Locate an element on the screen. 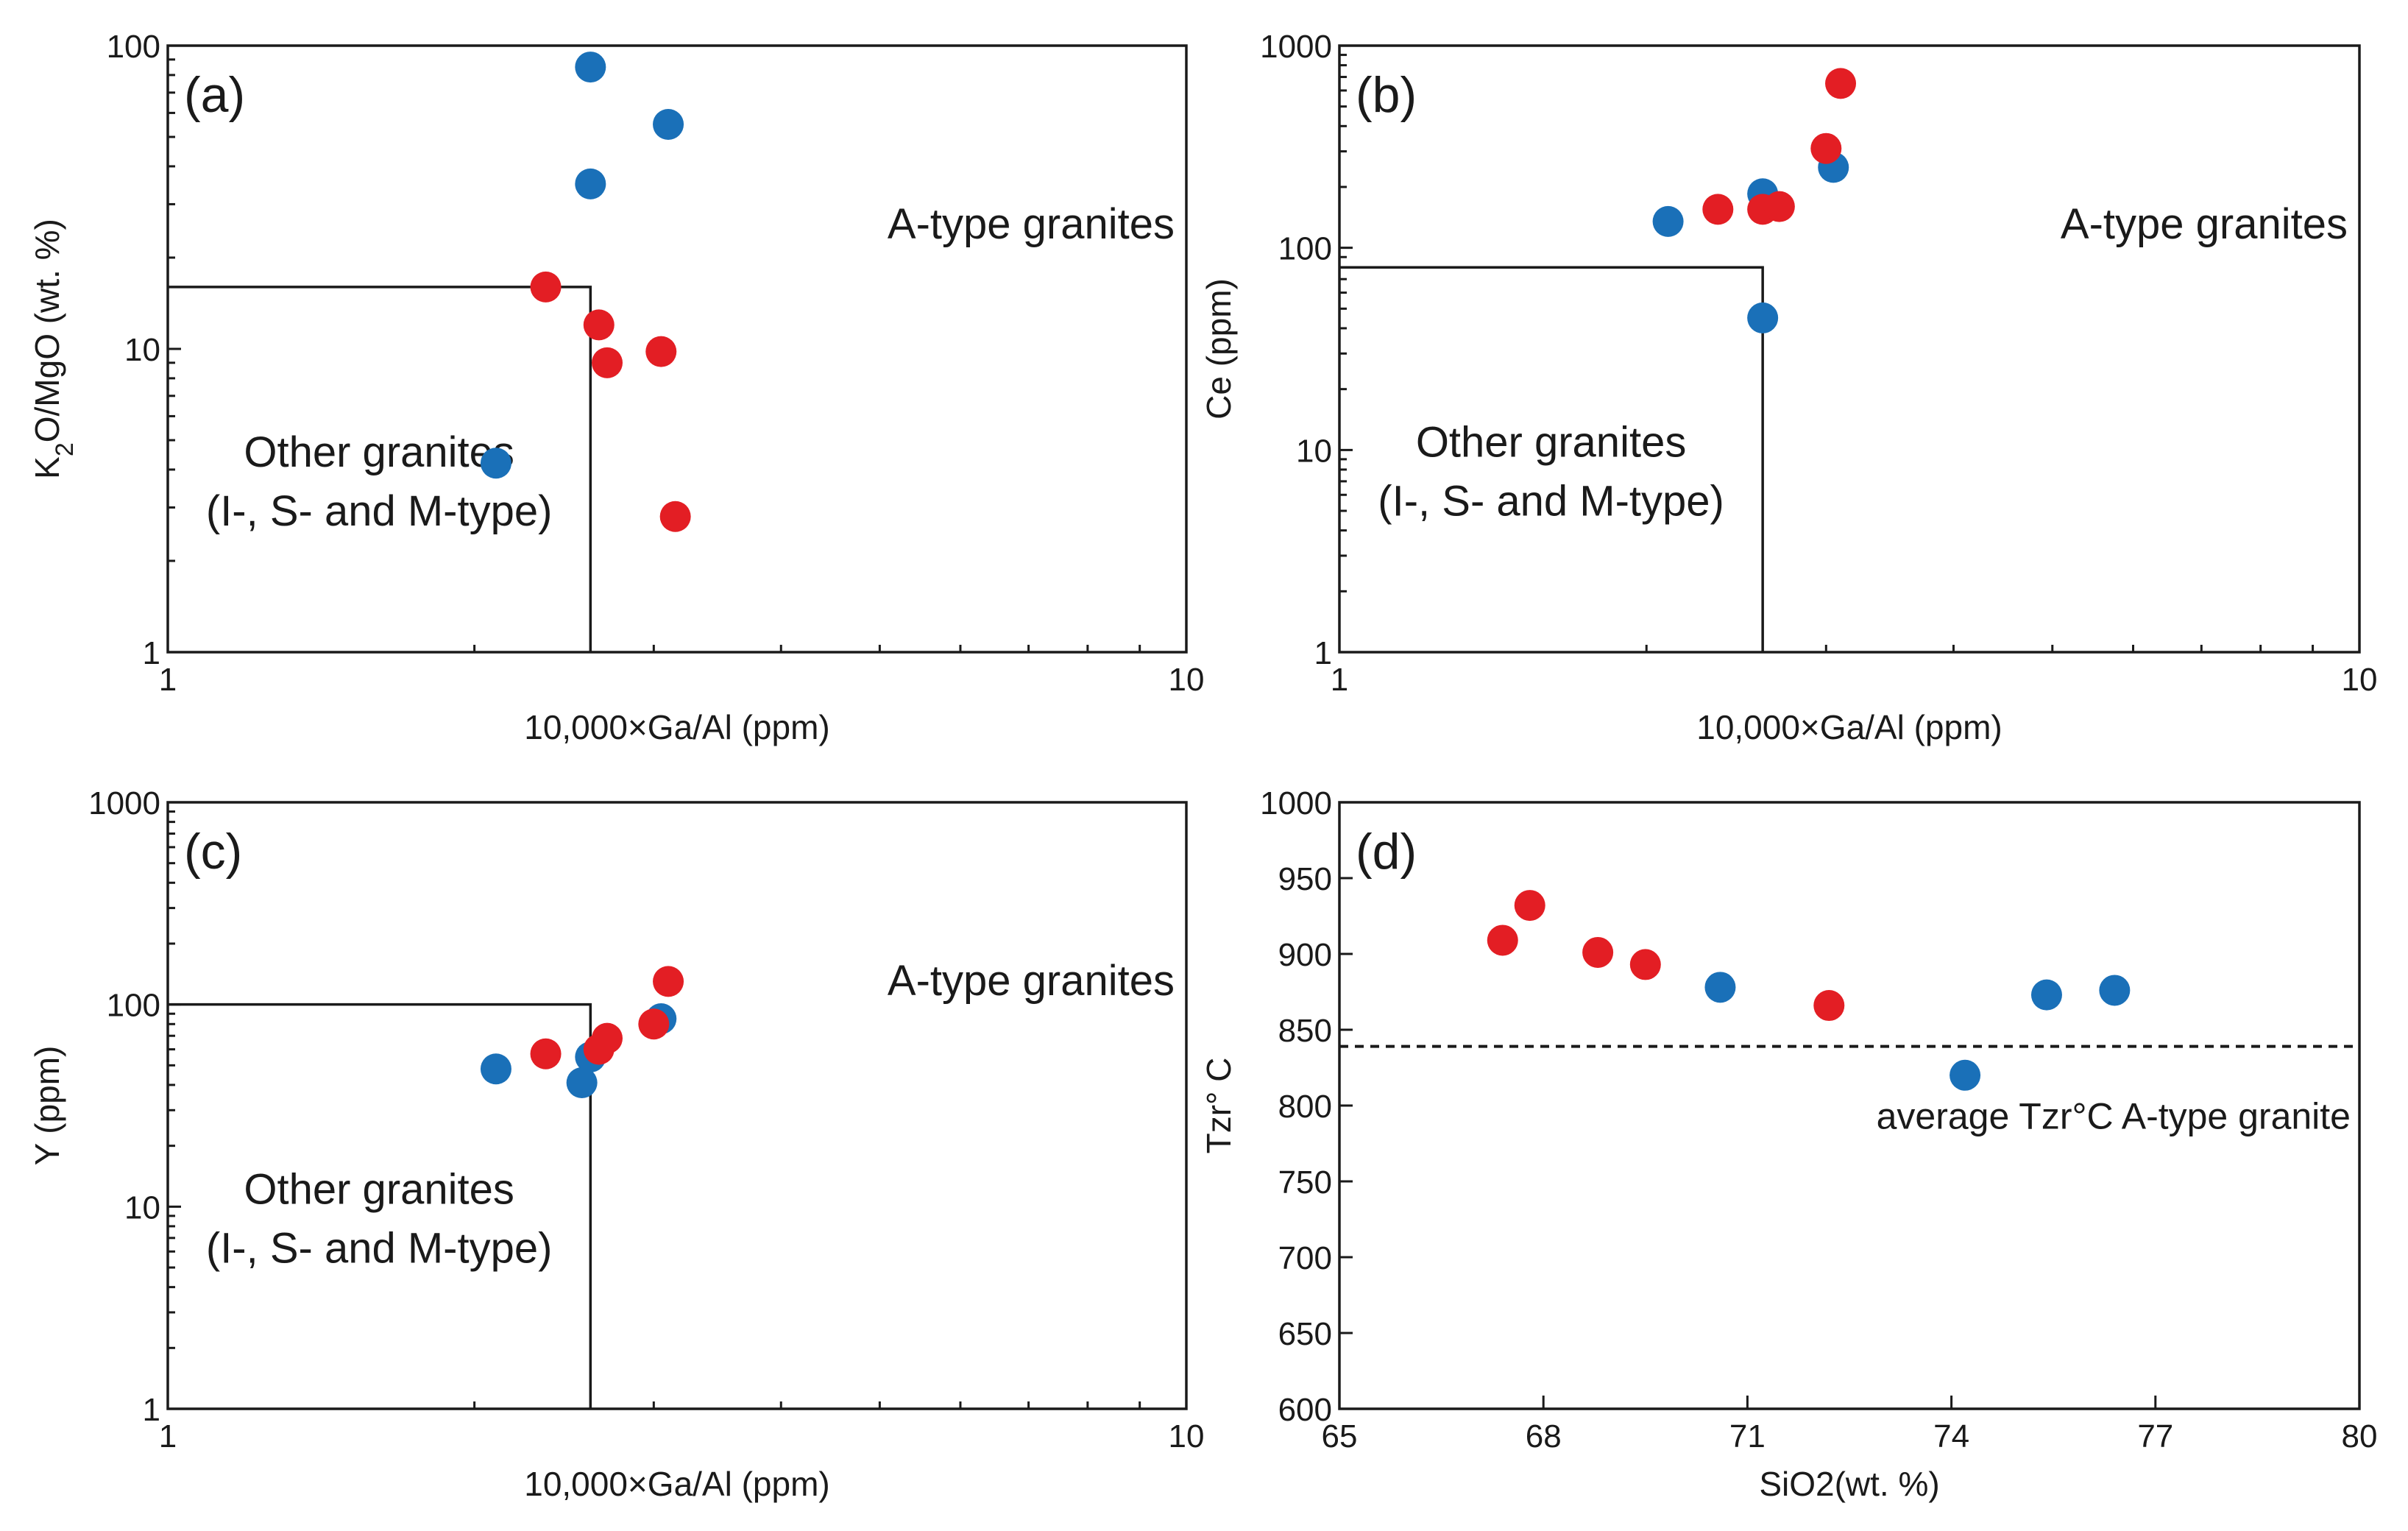  x-axis-label: SiO2(wt. %) is located at coordinates (1849, 1484).